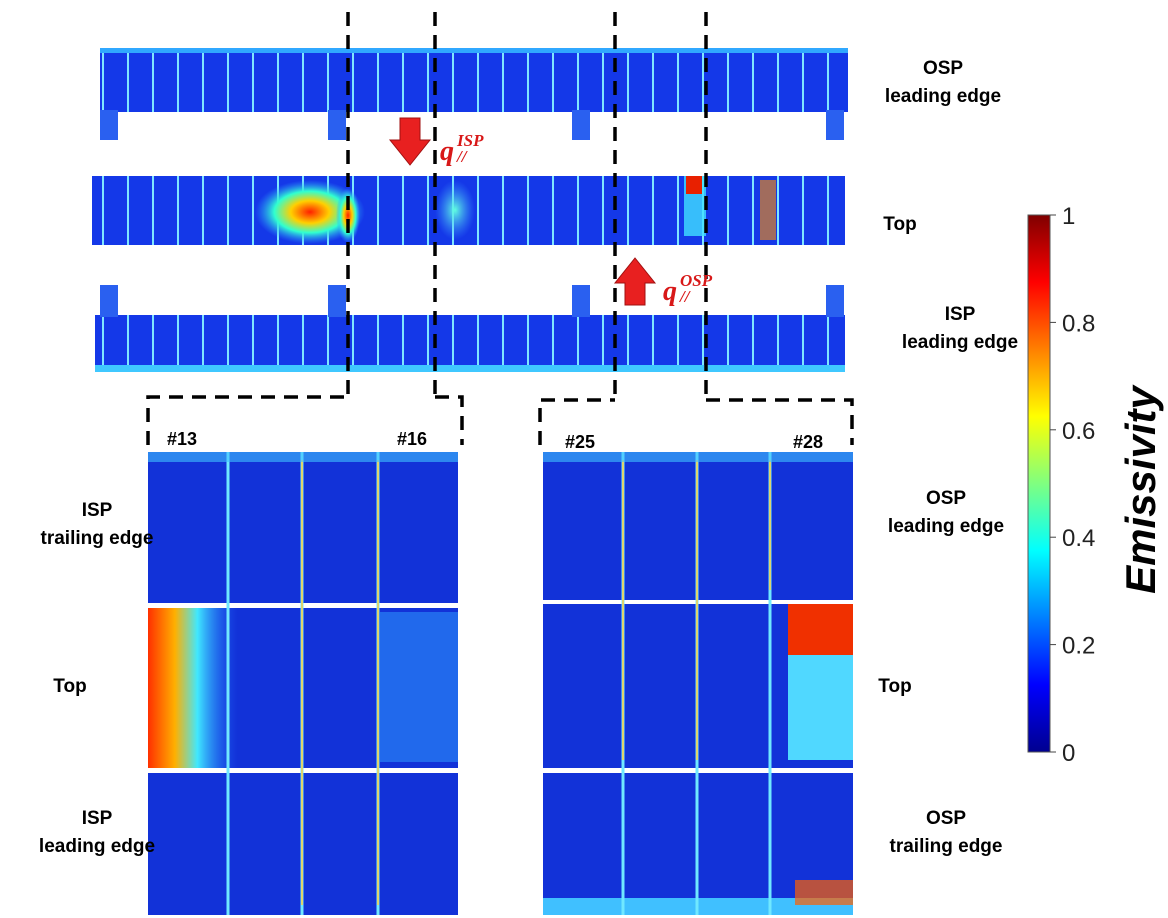 The width and height of the screenshot is (1168, 918). Describe the element at coordinates (412, 439) in the screenshot. I see `tile-number: #16` at that location.